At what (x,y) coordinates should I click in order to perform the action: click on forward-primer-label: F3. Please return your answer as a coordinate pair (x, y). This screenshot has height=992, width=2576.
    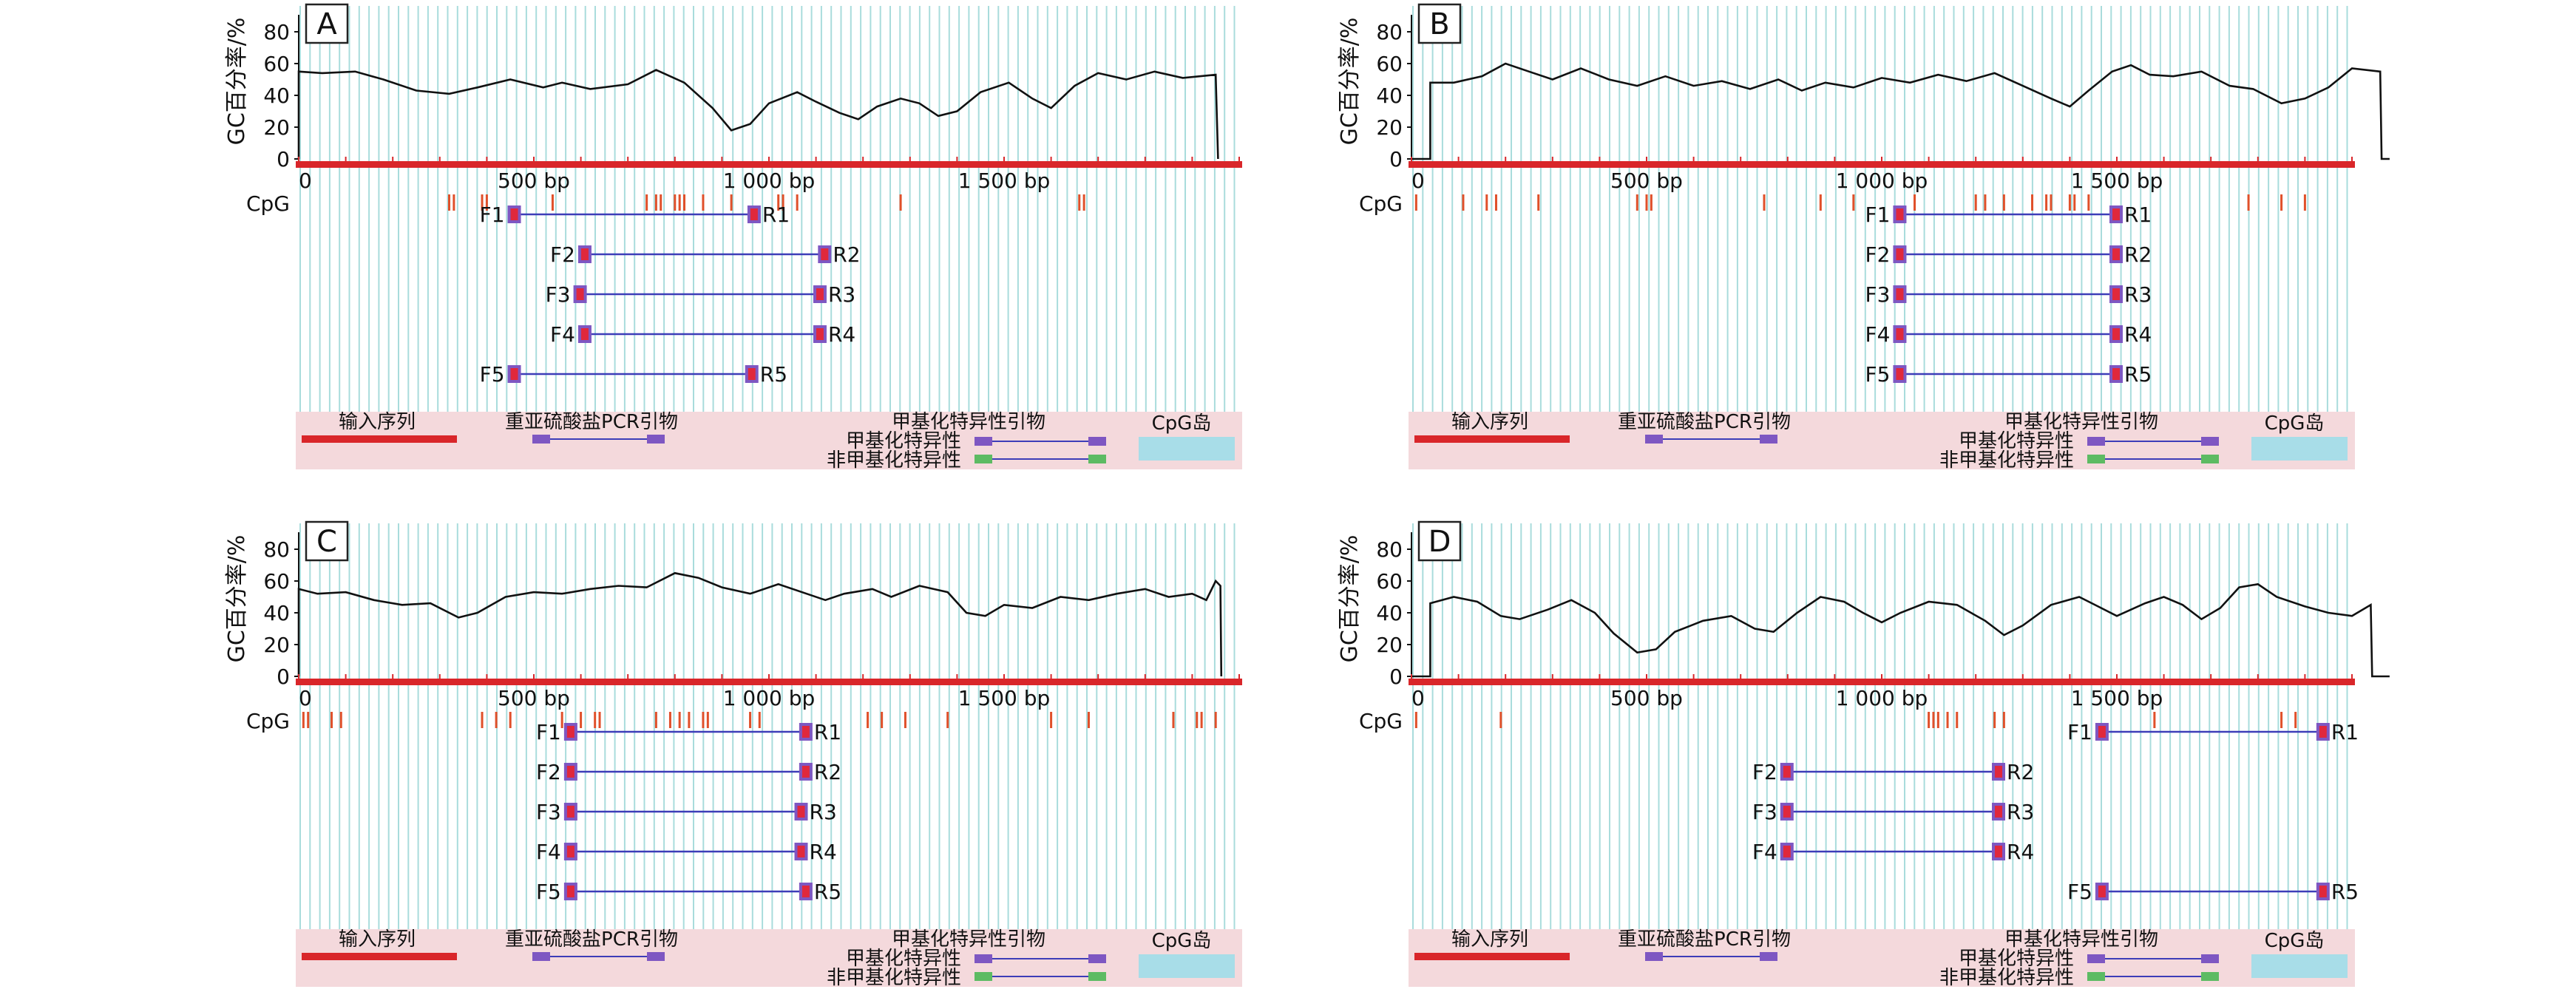
    Looking at the image, I should click on (1764, 812).